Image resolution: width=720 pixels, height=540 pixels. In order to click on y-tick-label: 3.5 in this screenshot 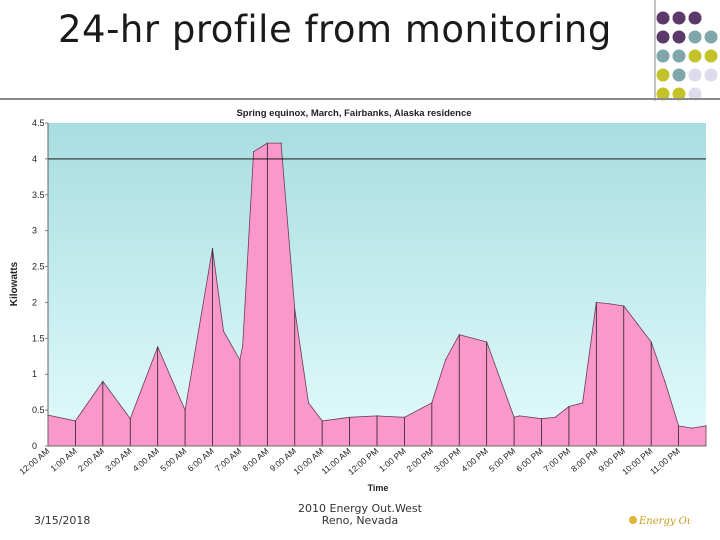, I will do `click(38, 195)`.